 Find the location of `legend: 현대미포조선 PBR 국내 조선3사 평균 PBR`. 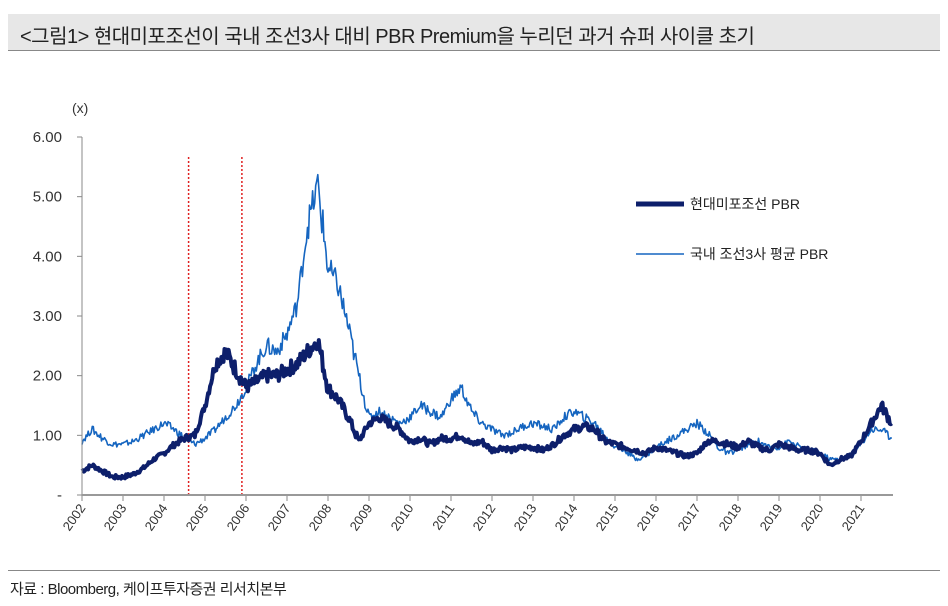

legend: 현대미포조선 PBR 국내 조선3사 평균 PBR is located at coordinates (732, 229).